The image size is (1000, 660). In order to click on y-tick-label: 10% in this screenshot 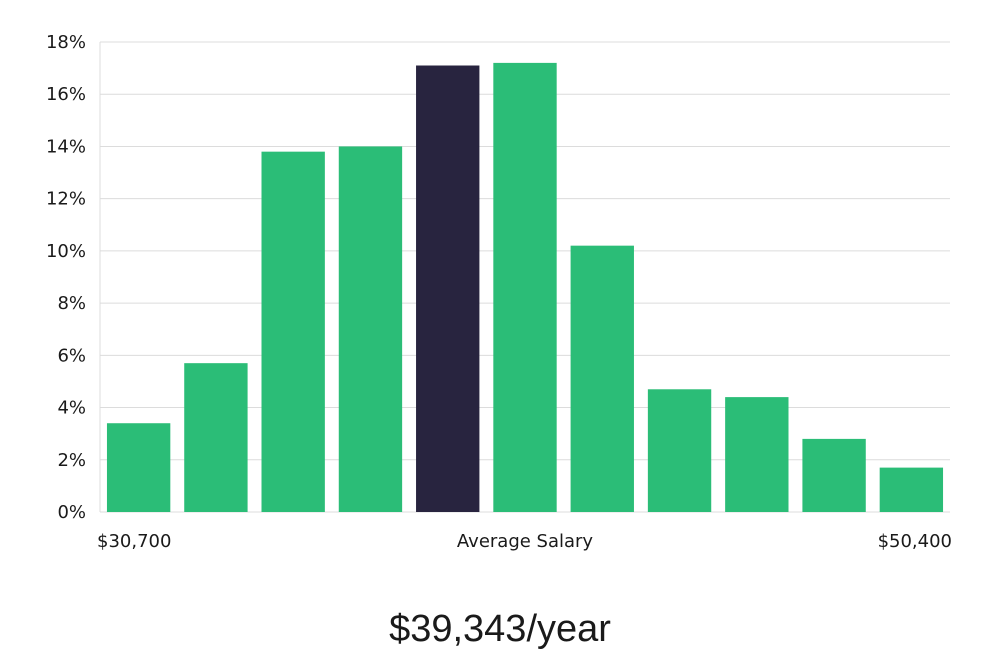, I will do `click(66, 251)`.